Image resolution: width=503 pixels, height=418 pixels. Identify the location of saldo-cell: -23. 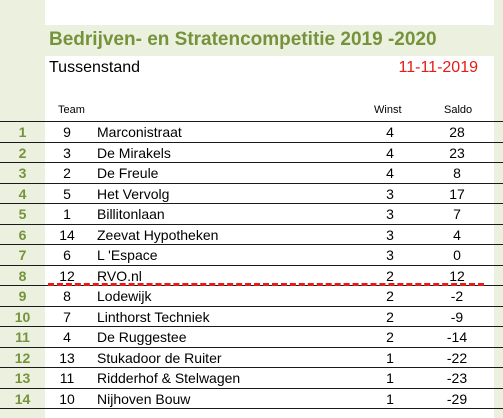
(457, 378).